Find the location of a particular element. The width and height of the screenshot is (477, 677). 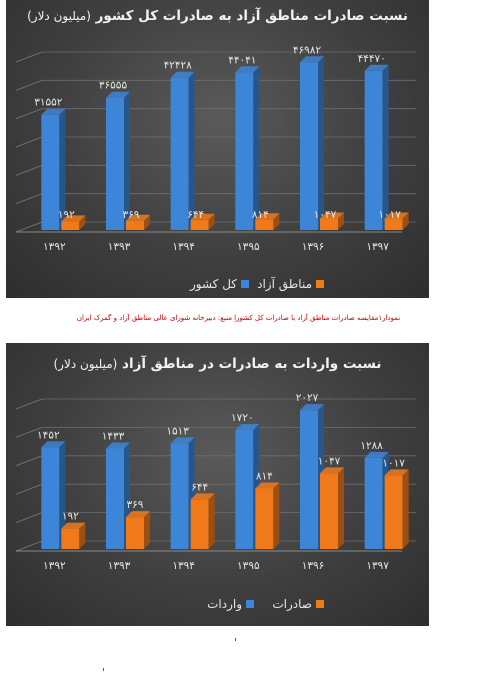

data-label: ۴۶۹۸۲ is located at coordinates (307, 50).